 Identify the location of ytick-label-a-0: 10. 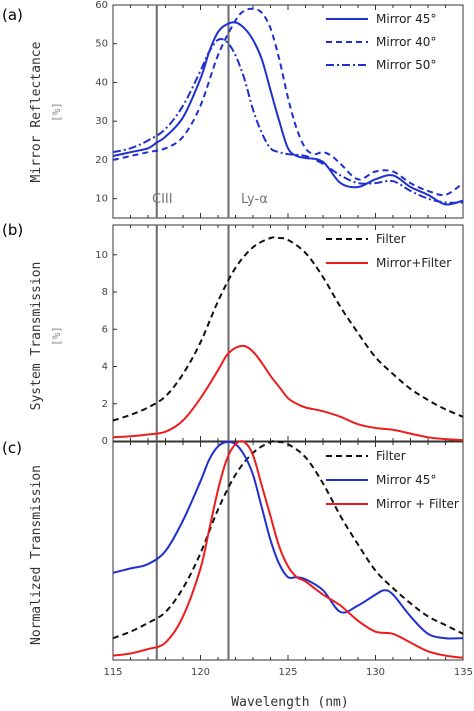
(101, 199).